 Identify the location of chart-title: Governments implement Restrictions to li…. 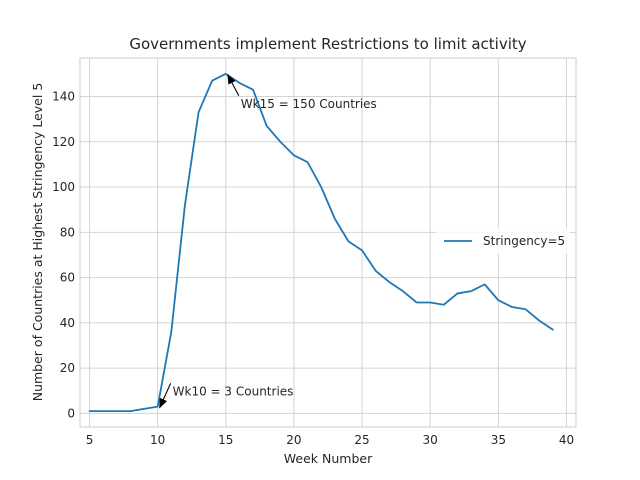
(327, 44).